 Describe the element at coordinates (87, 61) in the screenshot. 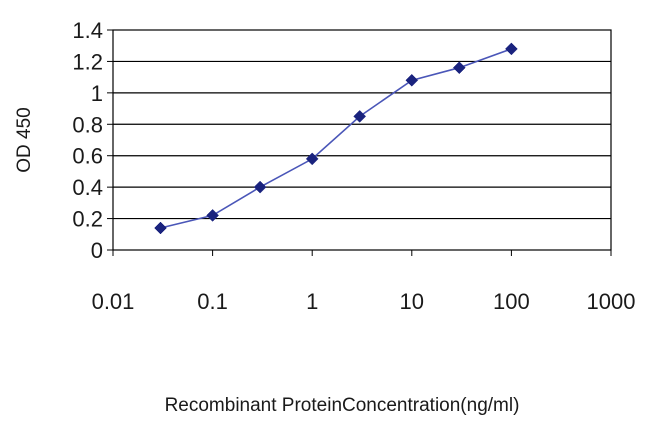

I see `y-tick-label: 1.2` at that location.